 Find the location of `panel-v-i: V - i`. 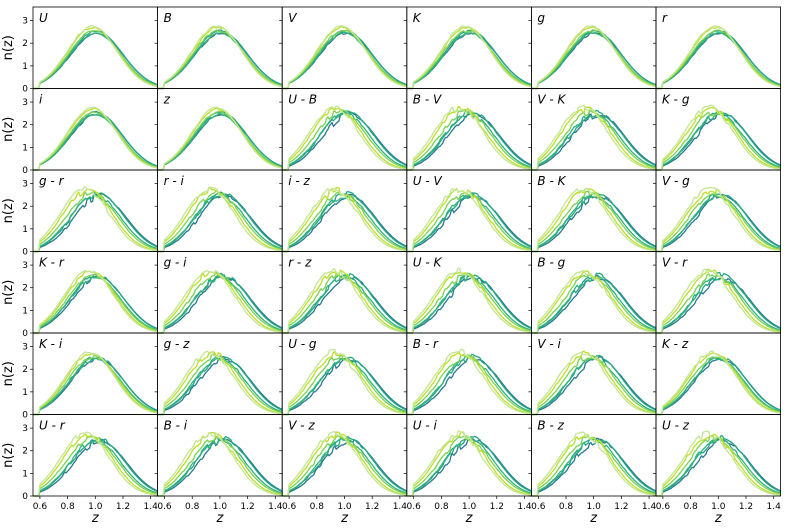

panel-v-i: V - i is located at coordinates (592, 374).